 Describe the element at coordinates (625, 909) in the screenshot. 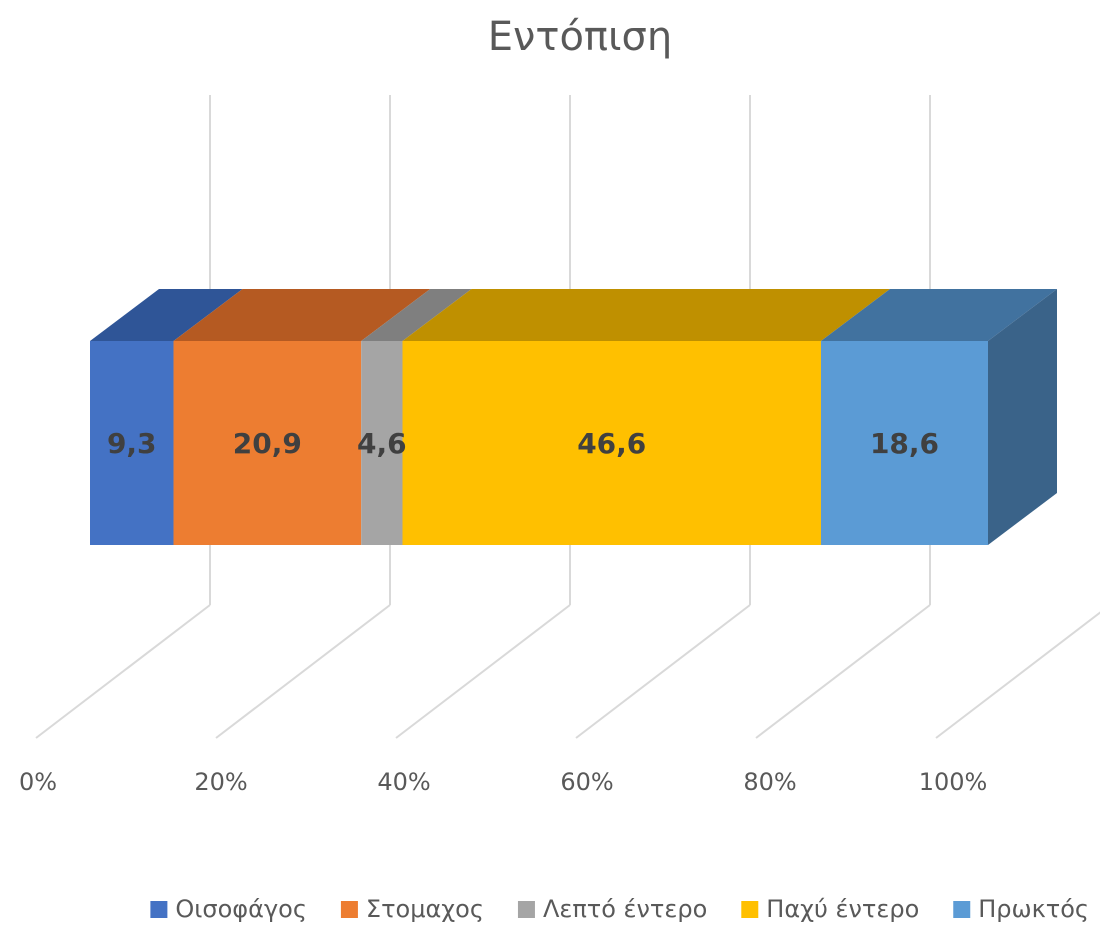

I see `legend-label: Λεπτό έντερο` at that location.